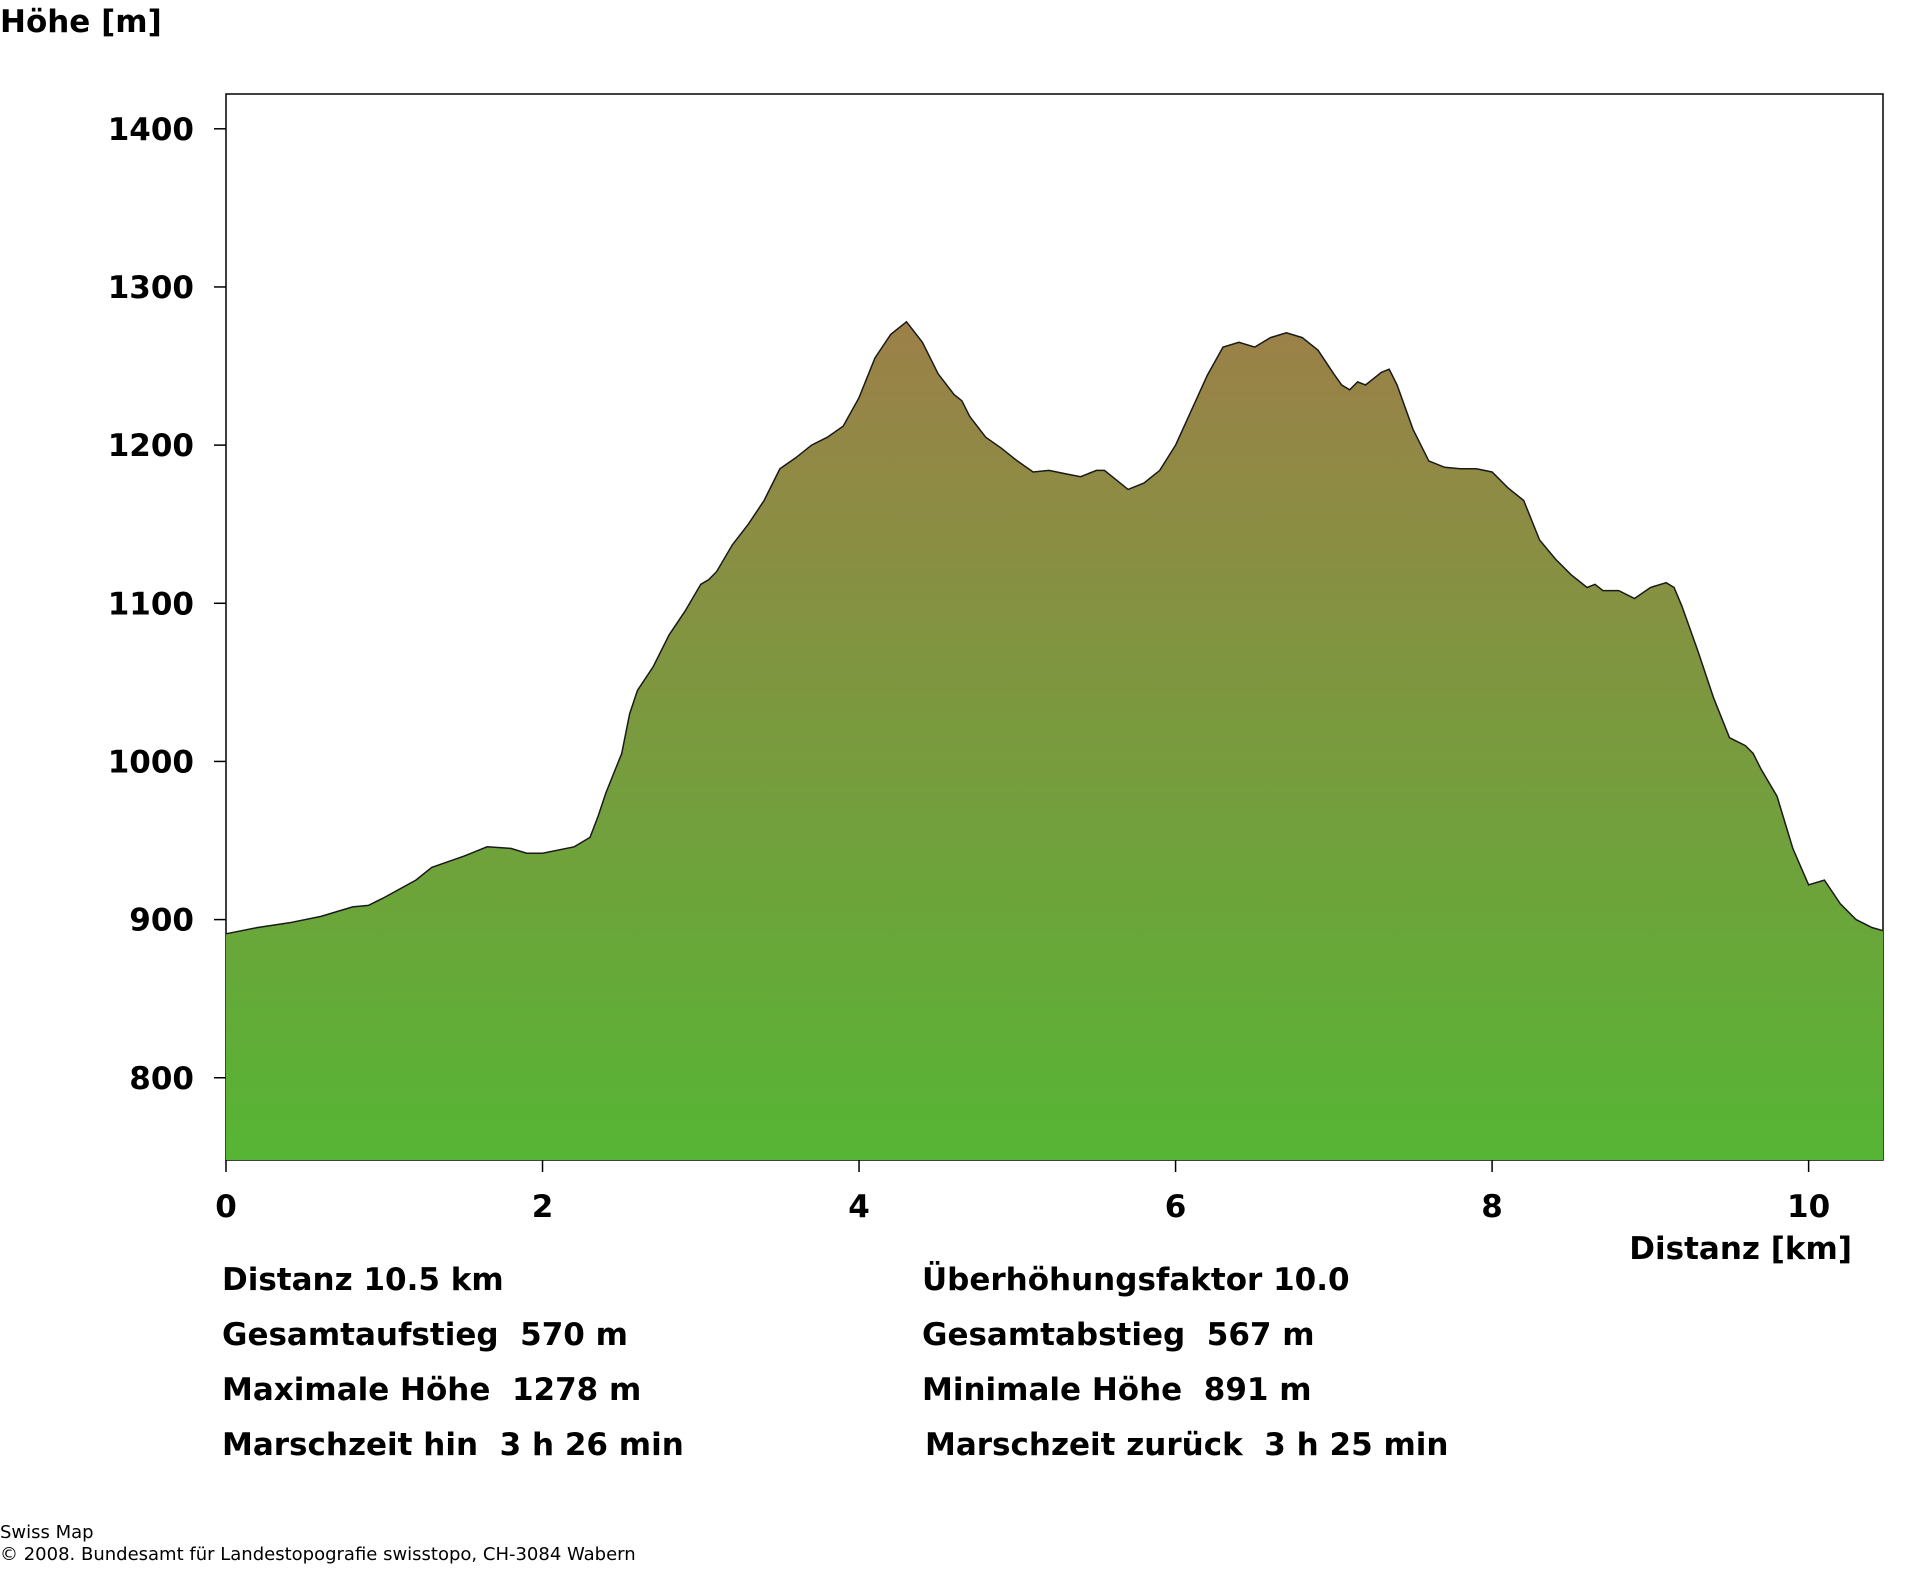  I want to click on x-tick-label: 10, so click(1808, 1207).